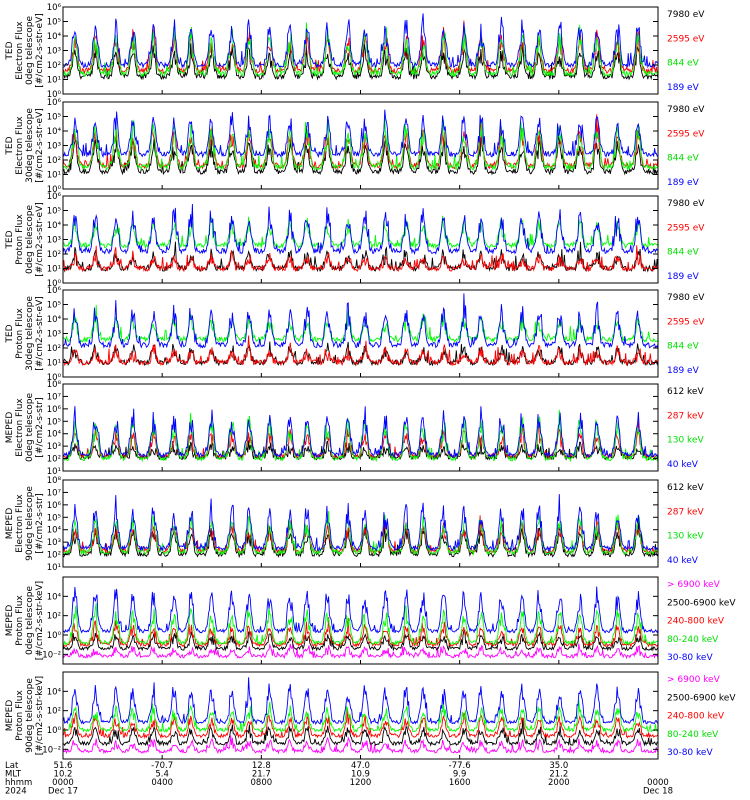 The width and height of the screenshot is (750, 800). I want to click on x-tick-label: -70.7, so click(162, 766).